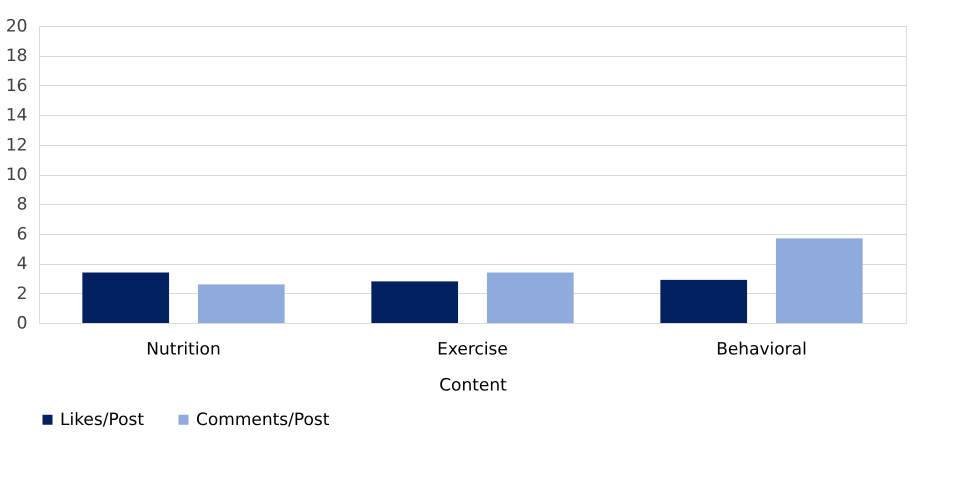  What do you see at coordinates (22, 324) in the screenshot?
I see `y-tick-label: 0` at bounding box center [22, 324].